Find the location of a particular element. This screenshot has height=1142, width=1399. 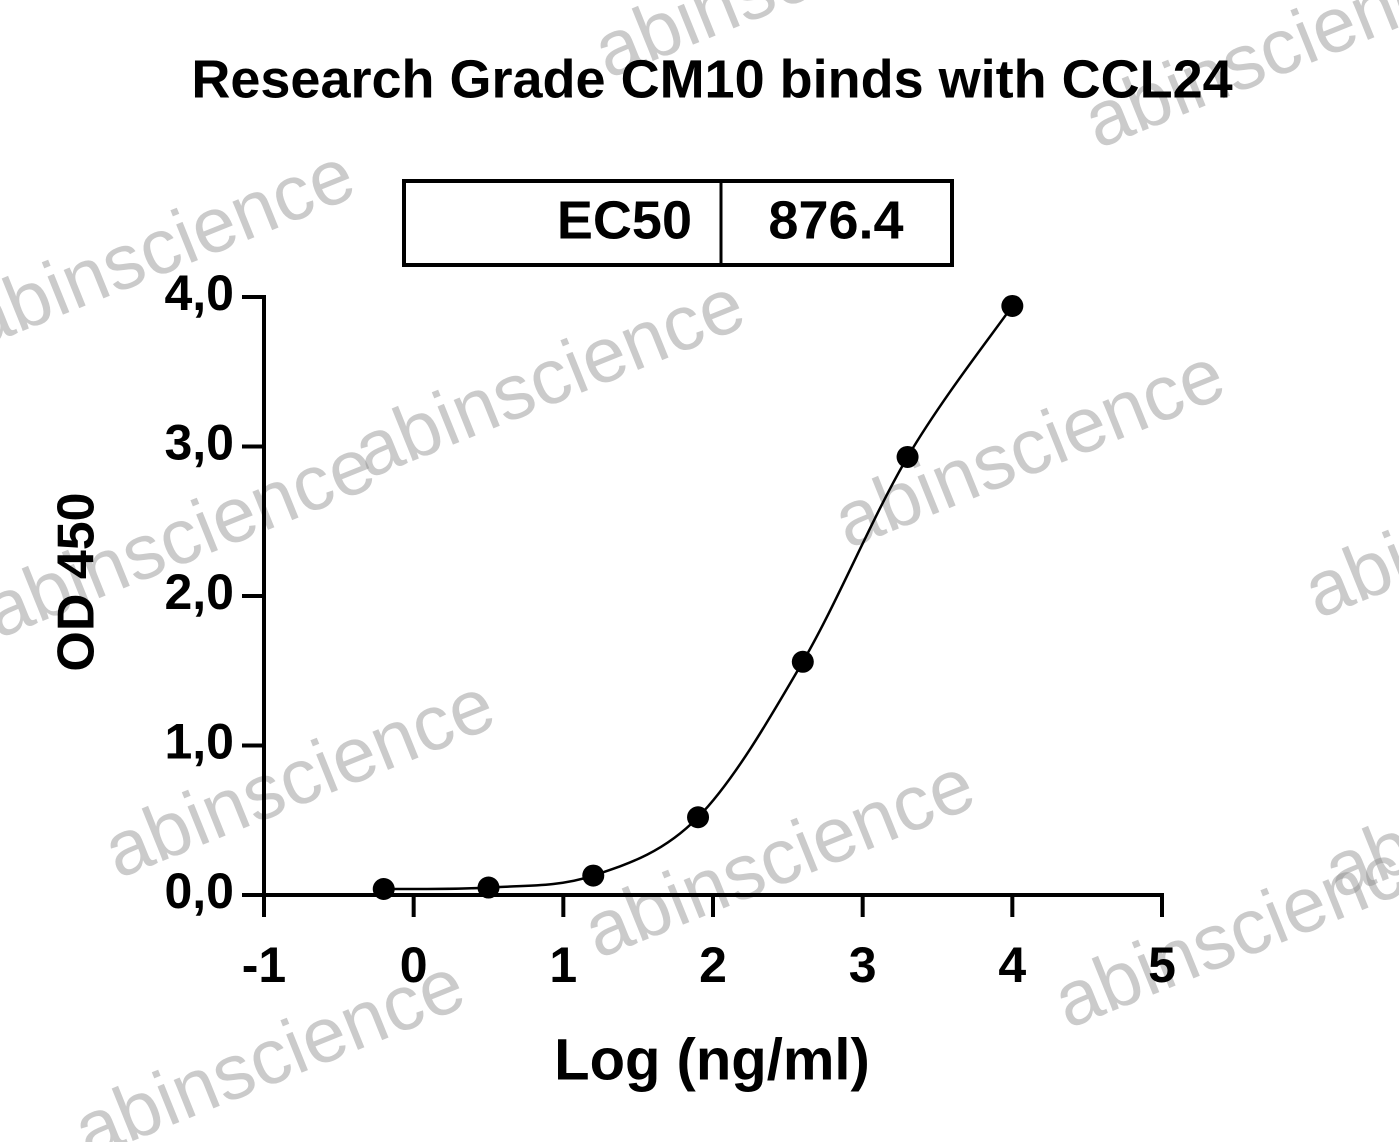

ec50-box is located at coordinates (678, 223).